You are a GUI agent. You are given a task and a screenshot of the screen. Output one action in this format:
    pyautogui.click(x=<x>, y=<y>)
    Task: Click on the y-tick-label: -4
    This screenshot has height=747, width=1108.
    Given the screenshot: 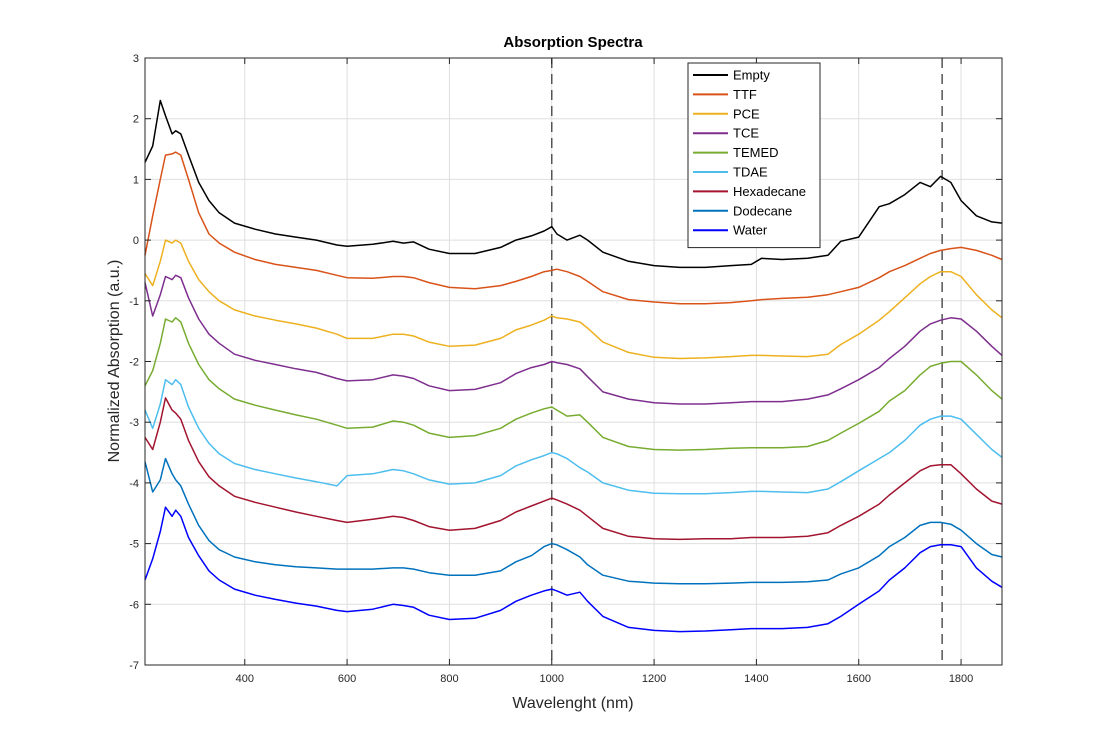 What is the action you would take?
    pyautogui.click(x=134, y=484)
    